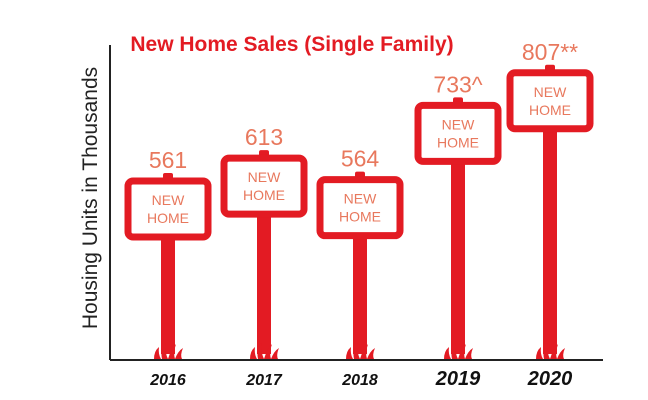 The image size is (648, 400). Describe the element at coordinates (264, 137) in the screenshot. I see `value-label: 613` at that location.